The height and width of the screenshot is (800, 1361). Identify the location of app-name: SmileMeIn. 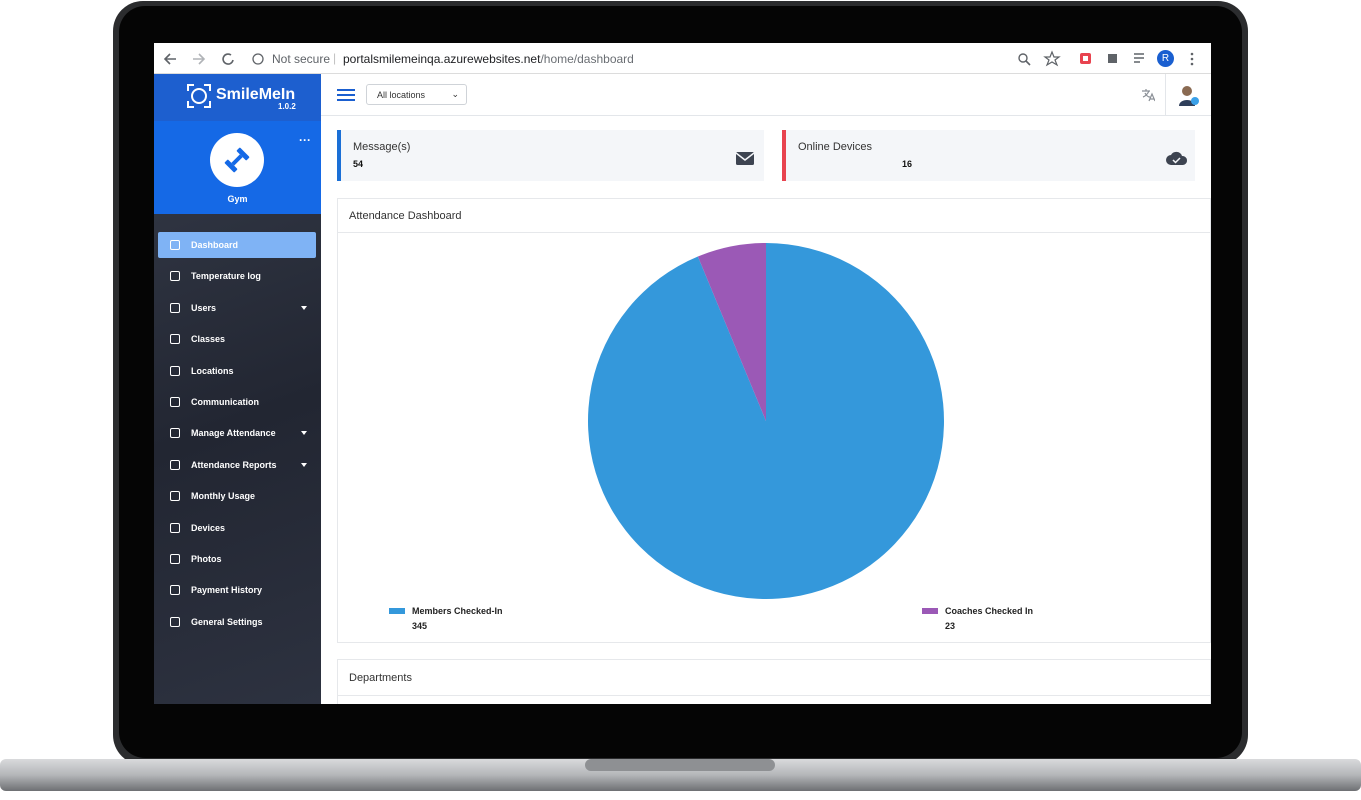
(256, 94).